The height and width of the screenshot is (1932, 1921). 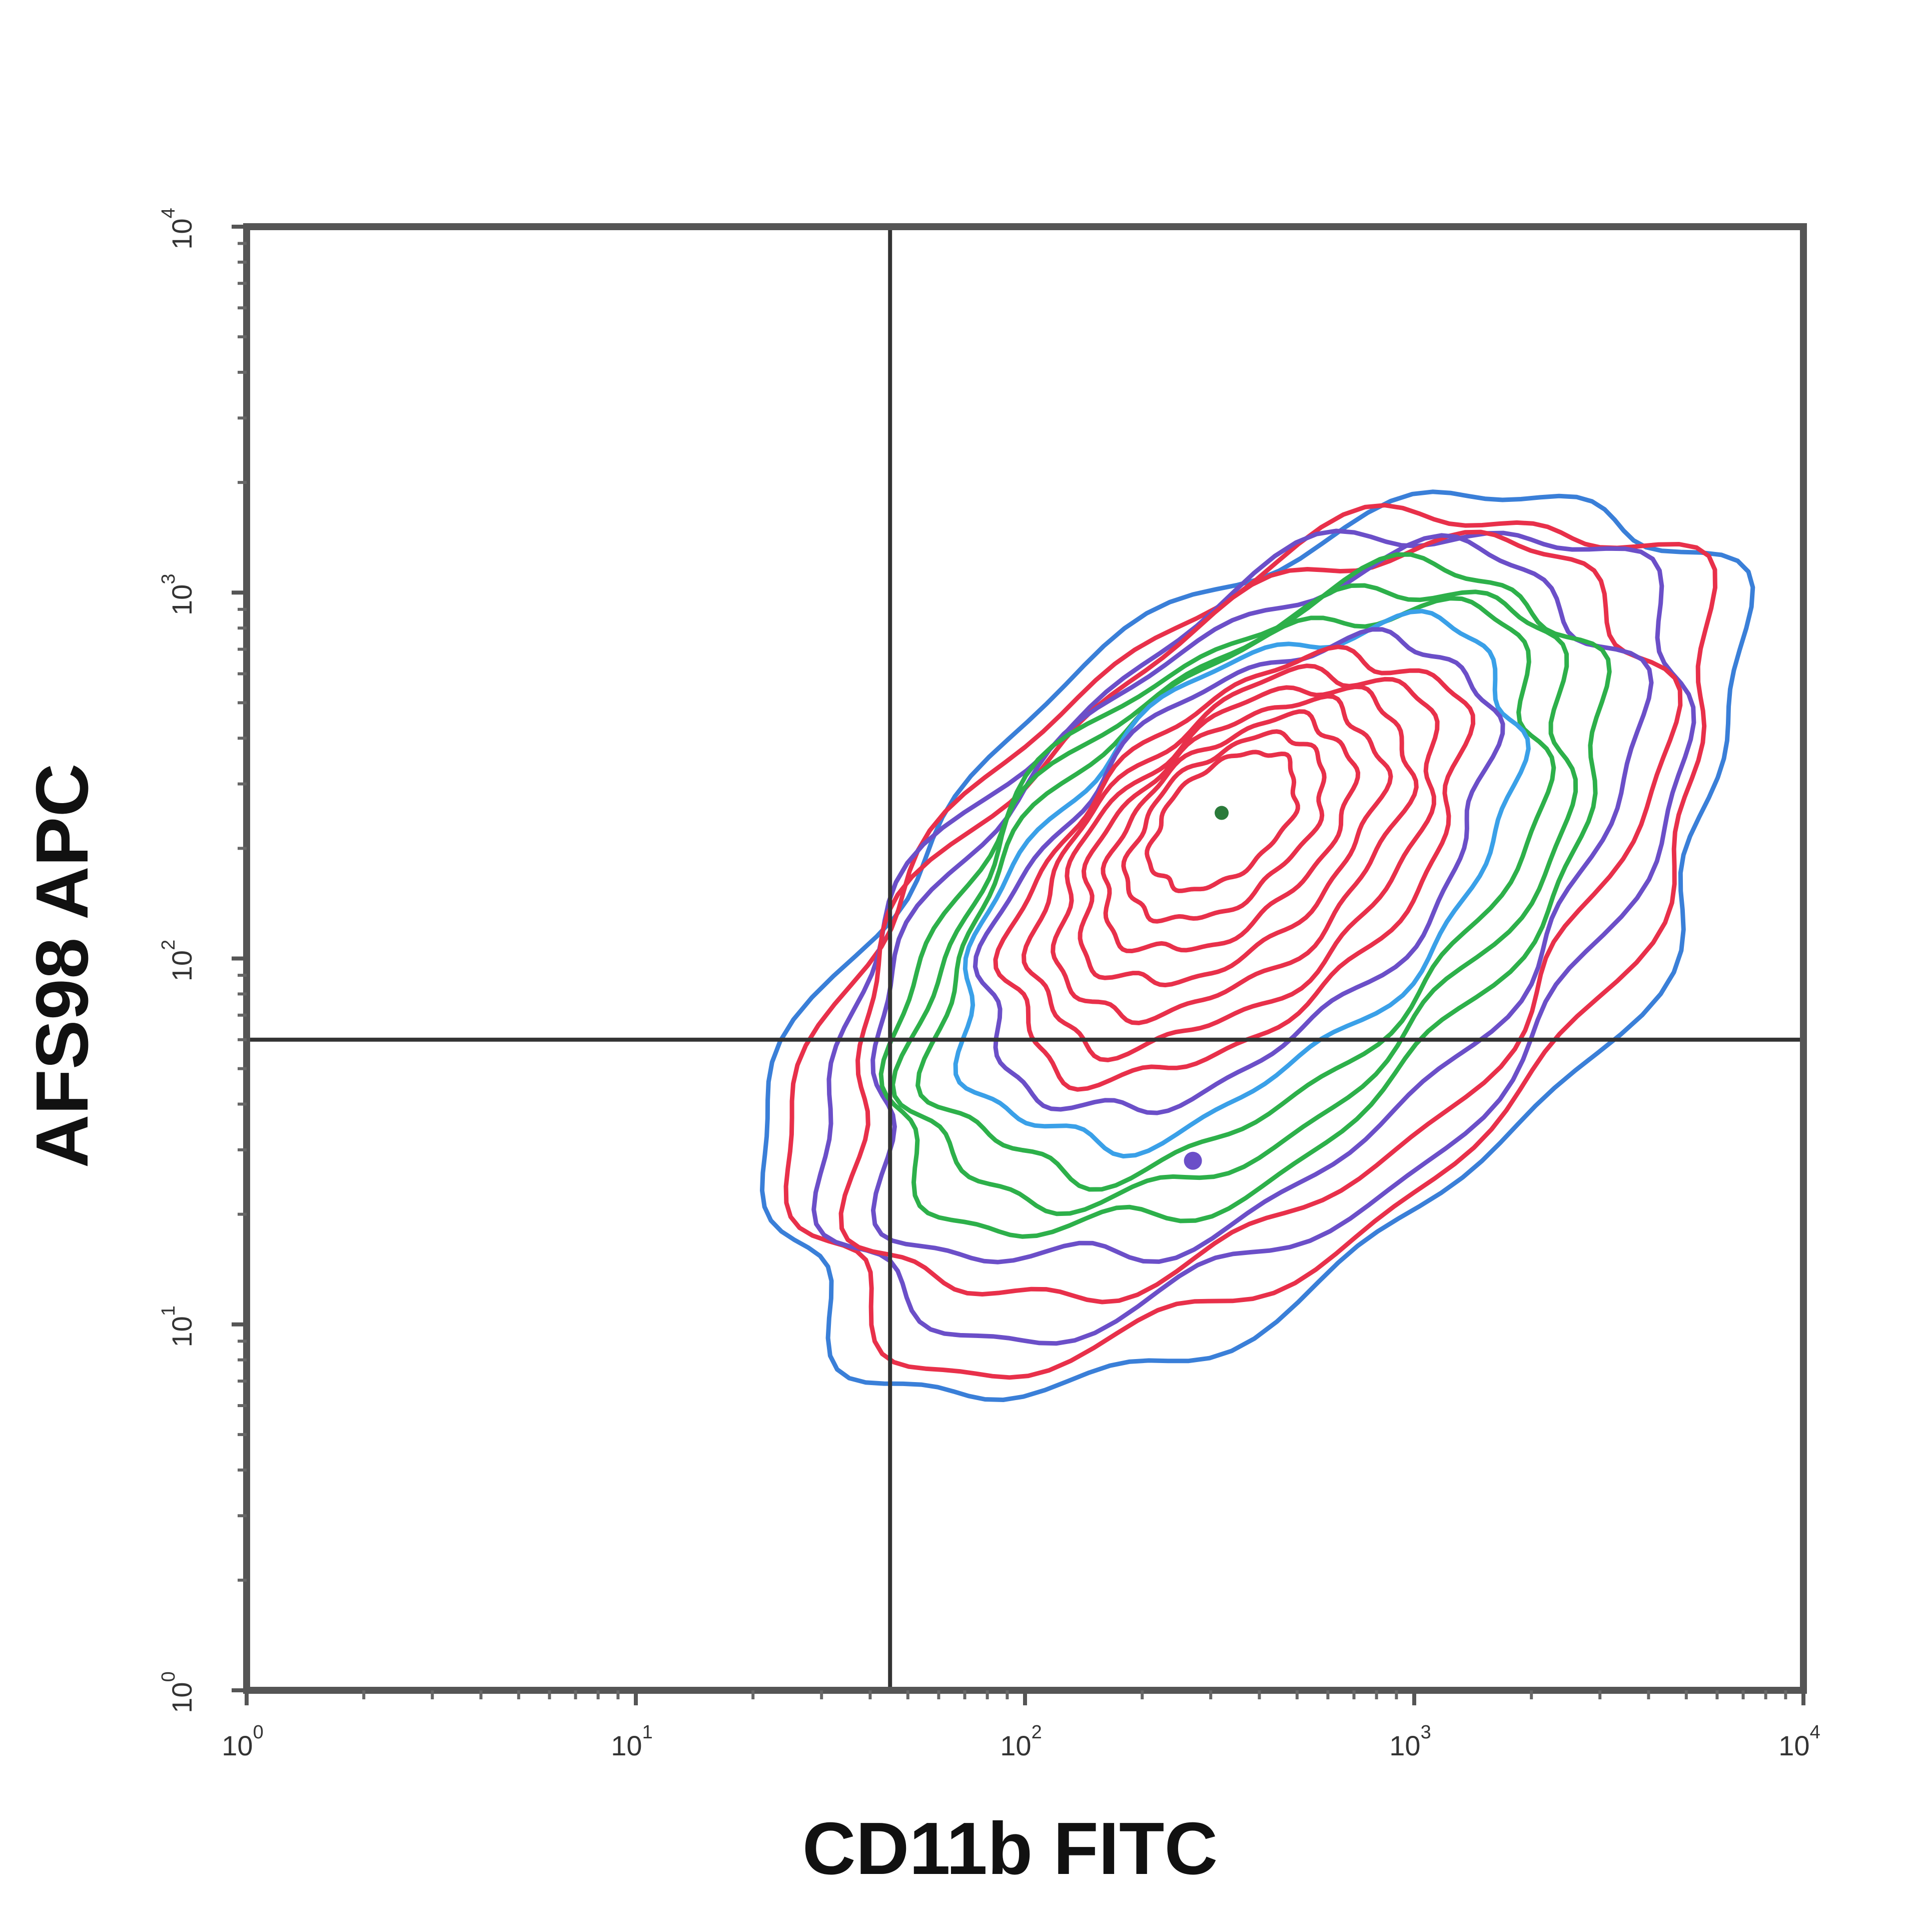 What do you see at coordinates (631, 1741) in the screenshot?
I see `x-tick-label: 10¹` at bounding box center [631, 1741].